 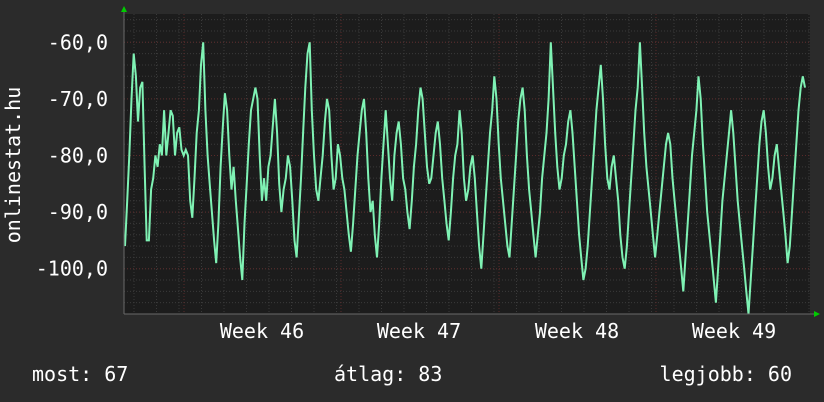 What do you see at coordinates (13, 165) in the screenshot?
I see `side-label: onlinestat.hu` at bounding box center [13, 165].